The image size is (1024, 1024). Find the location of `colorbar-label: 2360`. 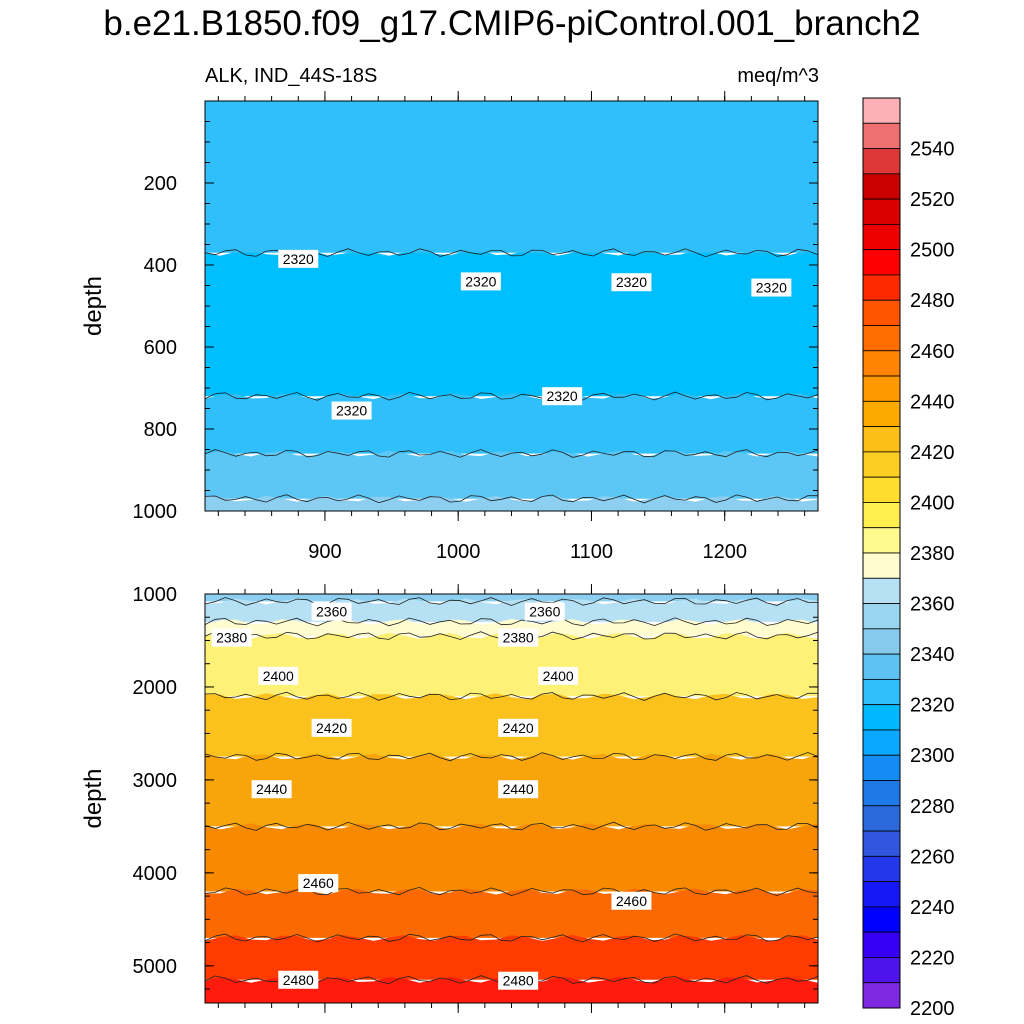

colorbar-label: 2360 is located at coordinates (932, 605).